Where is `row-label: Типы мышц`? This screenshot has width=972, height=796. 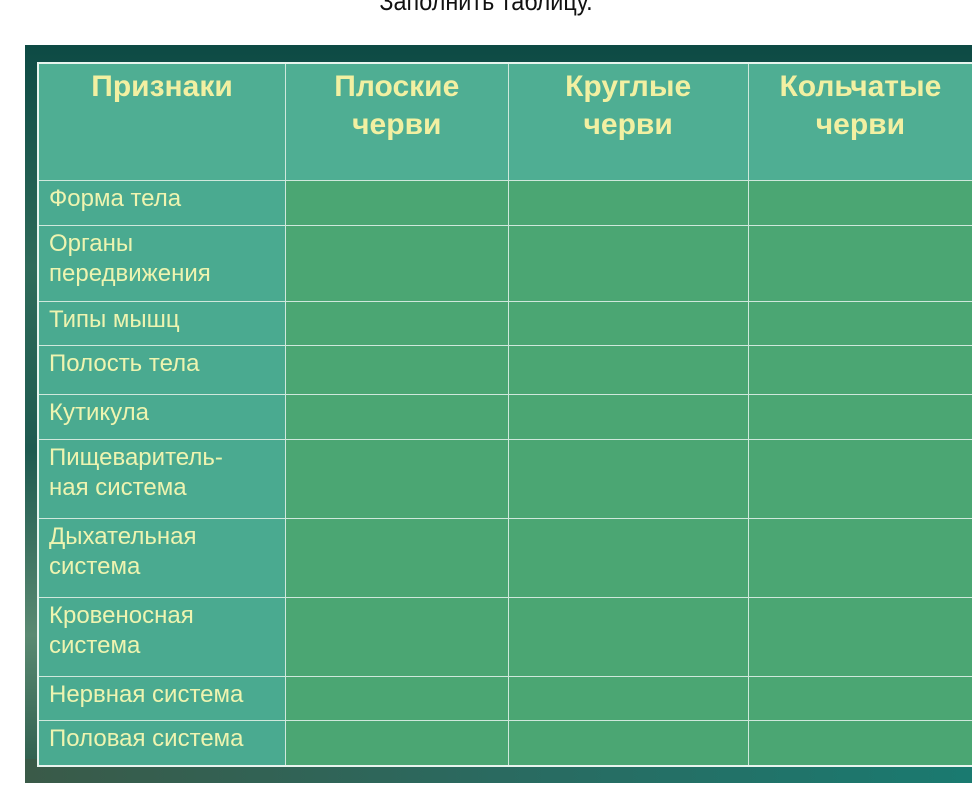 row-label: Типы мышц is located at coordinates (162, 323).